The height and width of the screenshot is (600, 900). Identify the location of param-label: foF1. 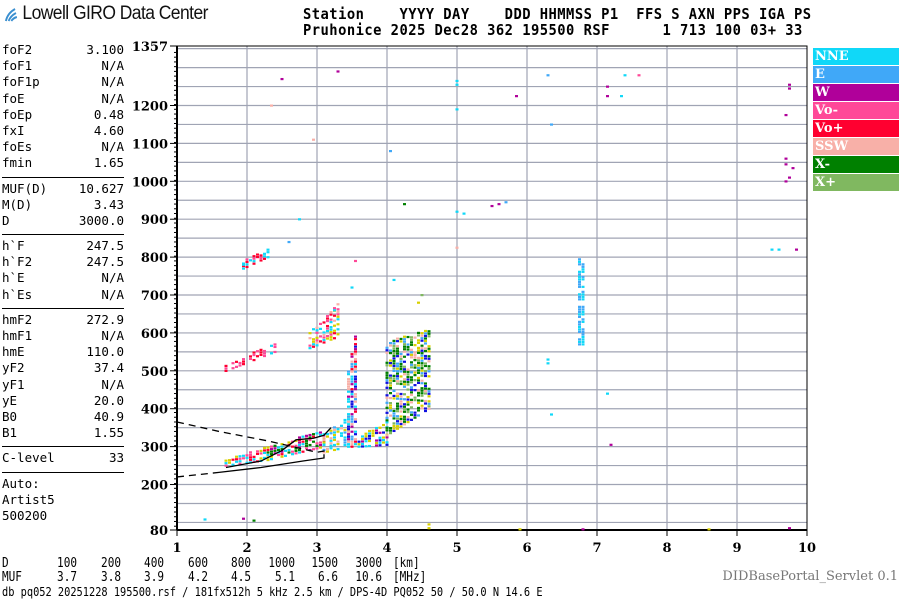
(17, 66).